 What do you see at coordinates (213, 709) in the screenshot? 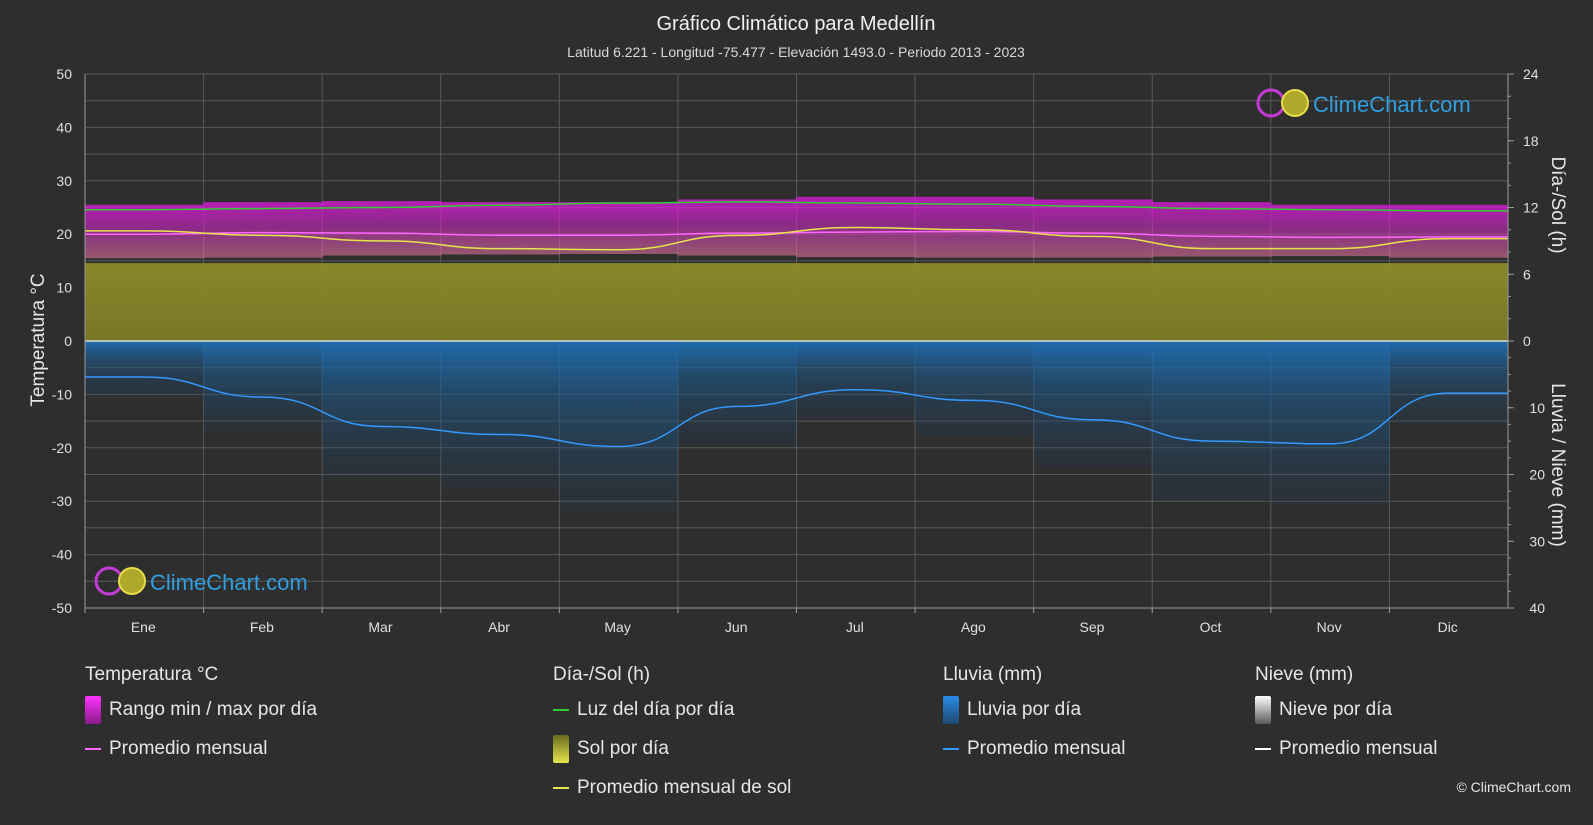
I see `legend-label: Rango min / max por día` at bounding box center [213, 709].